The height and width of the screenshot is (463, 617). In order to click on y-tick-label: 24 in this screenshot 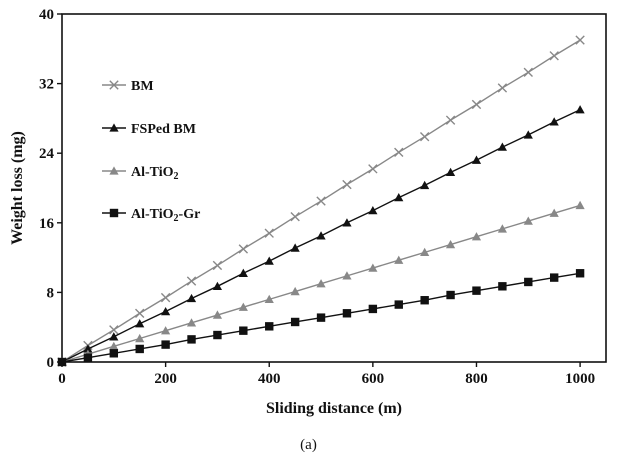, I will do `click(47, 154)`.